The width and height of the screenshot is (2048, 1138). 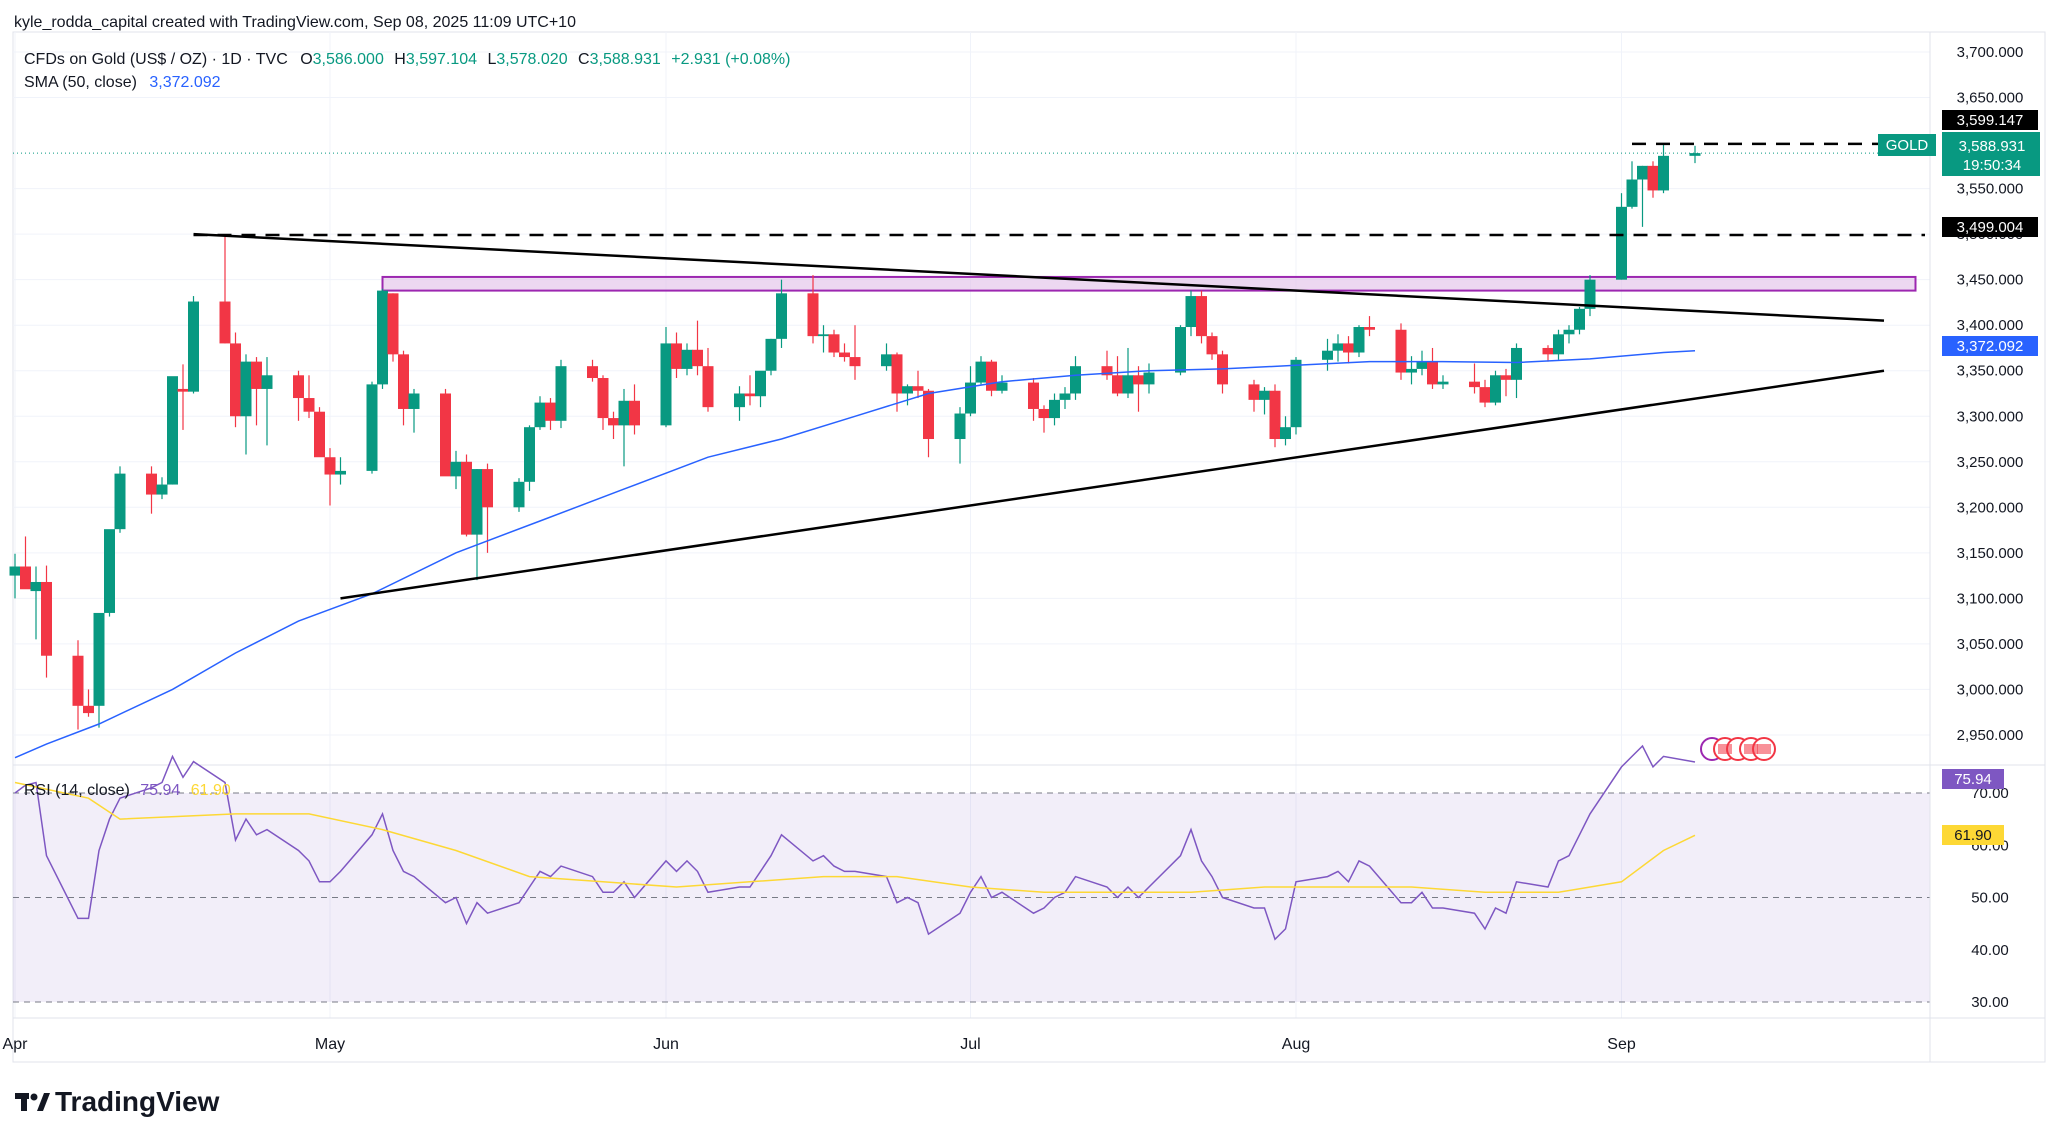 I want to click on tradingview-logo: TradingView, so click(x=117, y=1101).